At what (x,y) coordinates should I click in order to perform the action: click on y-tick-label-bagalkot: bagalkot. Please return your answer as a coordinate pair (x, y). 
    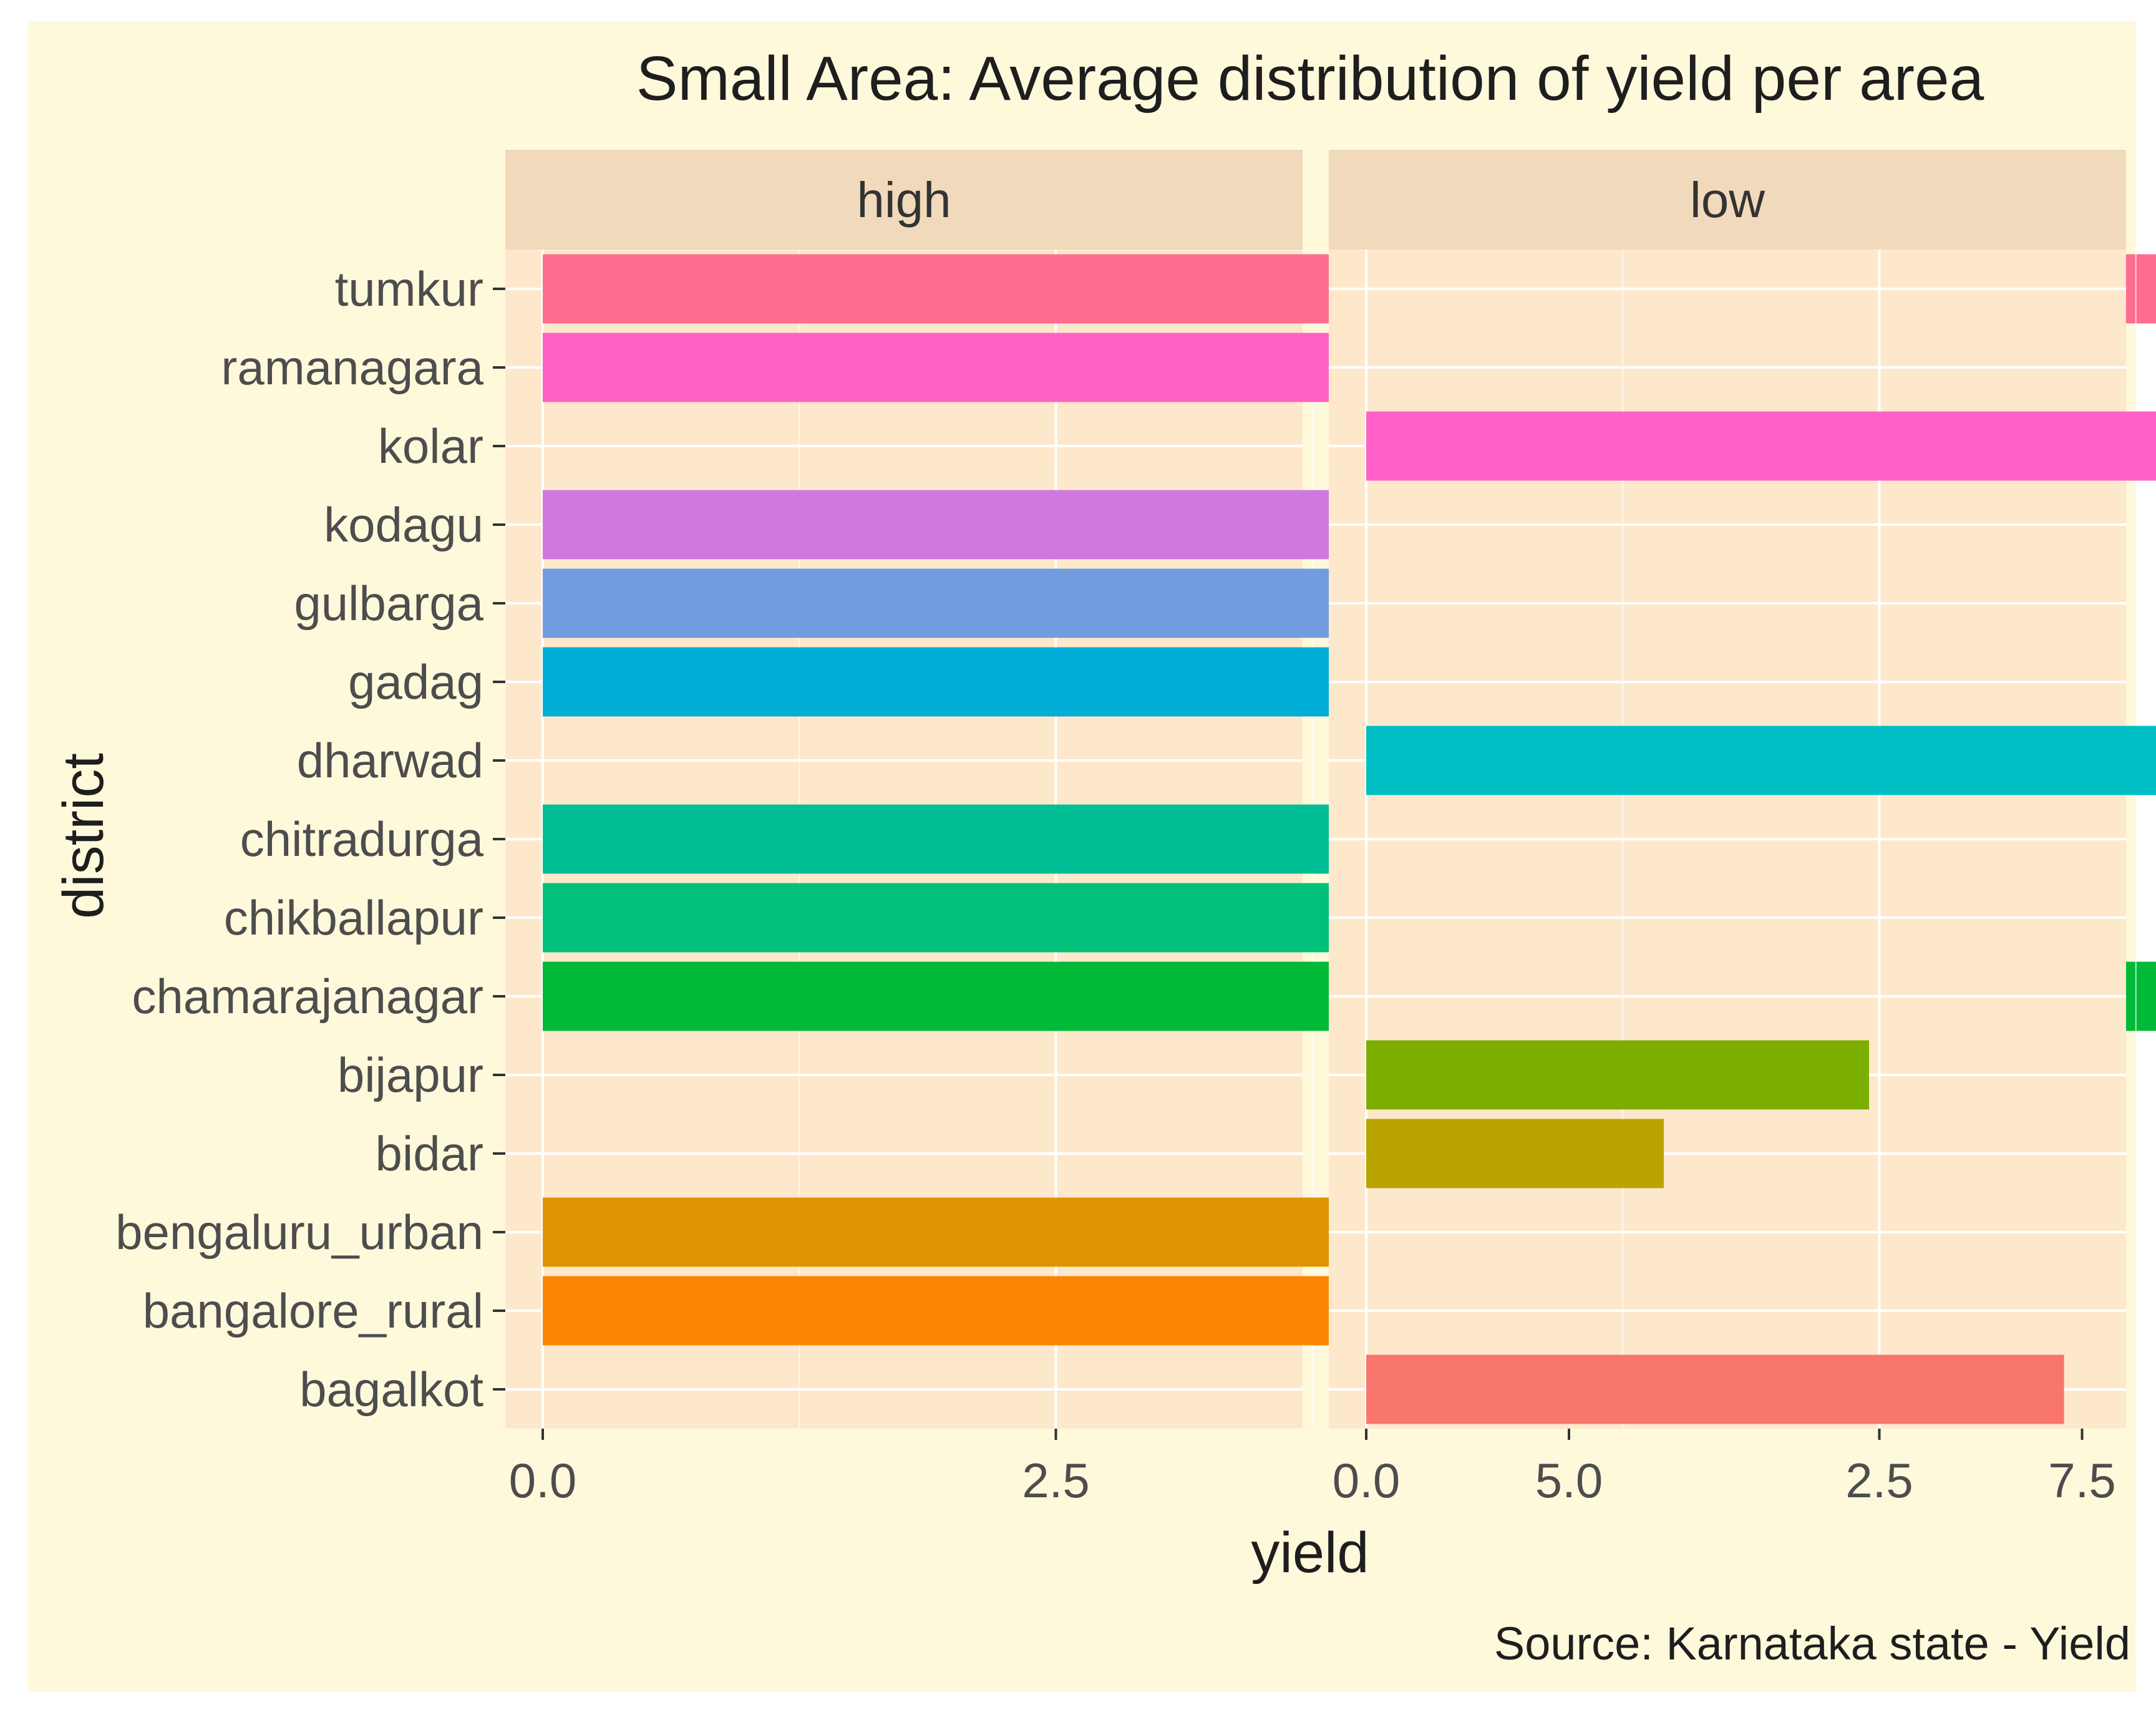
    Looking at the image, I should click on (391, 1389).